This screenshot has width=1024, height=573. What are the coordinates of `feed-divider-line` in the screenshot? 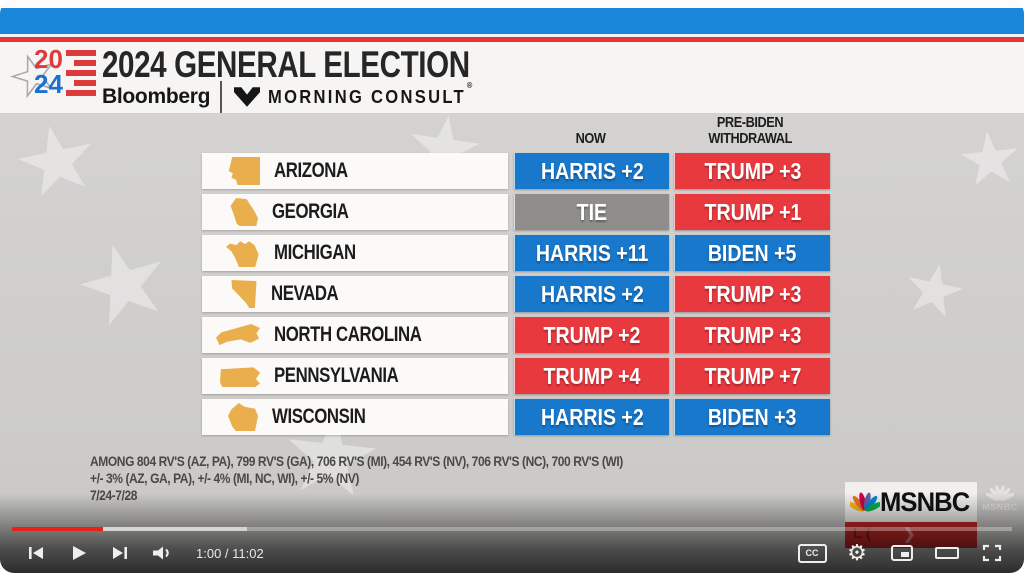 It's located at (512, 35).